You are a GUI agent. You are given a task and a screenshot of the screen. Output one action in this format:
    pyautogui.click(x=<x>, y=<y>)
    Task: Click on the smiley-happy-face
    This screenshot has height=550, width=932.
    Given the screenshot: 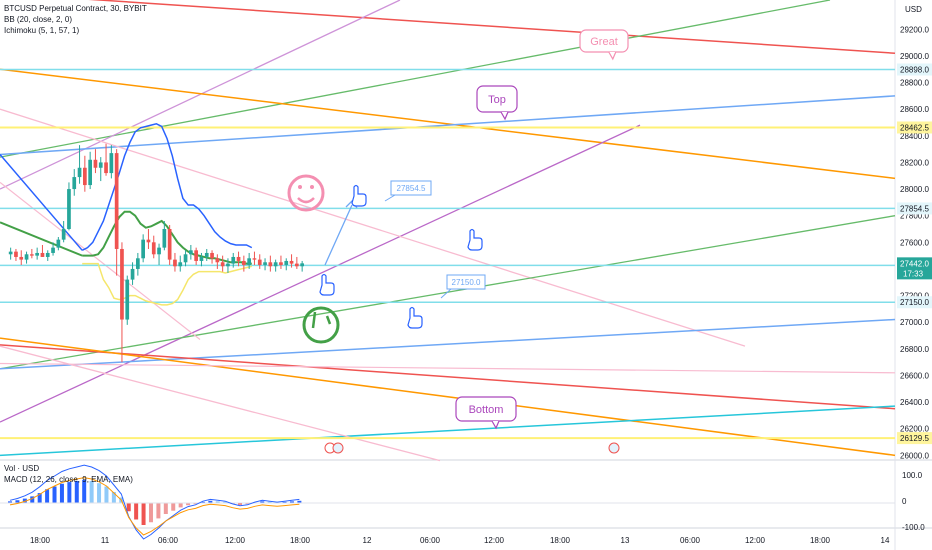 What is the action you would take?
    pyautogui.click(x=306, y=193)
    